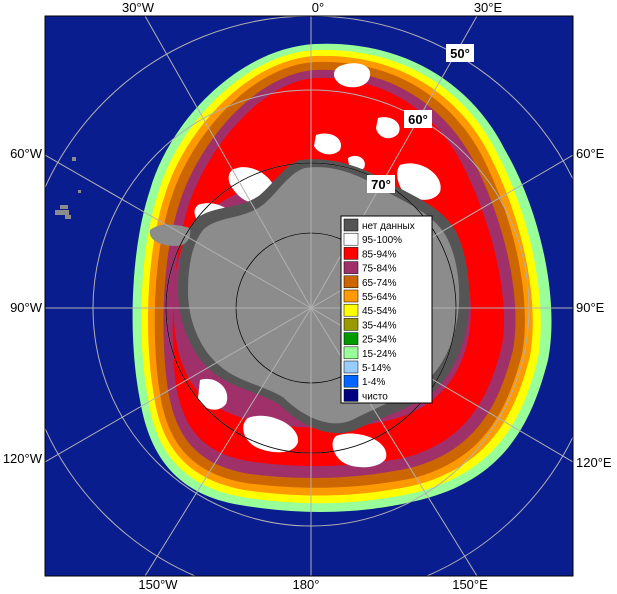 The image size is (617, 594). Describe the element at coordinates (388, 226) in the screenshot. I see `legend-label: нет данных` at that location.